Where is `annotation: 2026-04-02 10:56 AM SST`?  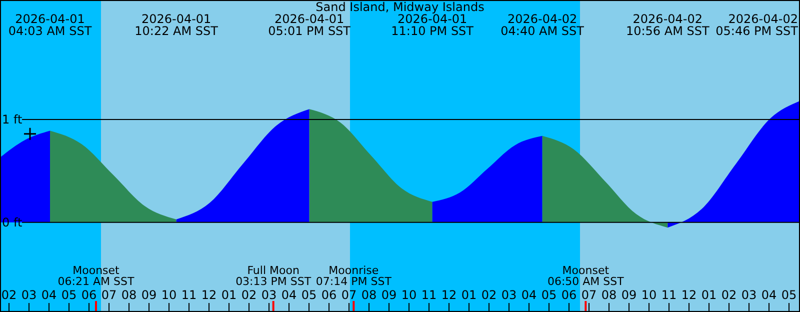 annotation: 2026-04-02 10:56 AM SST is located at coordinates (668, 25).